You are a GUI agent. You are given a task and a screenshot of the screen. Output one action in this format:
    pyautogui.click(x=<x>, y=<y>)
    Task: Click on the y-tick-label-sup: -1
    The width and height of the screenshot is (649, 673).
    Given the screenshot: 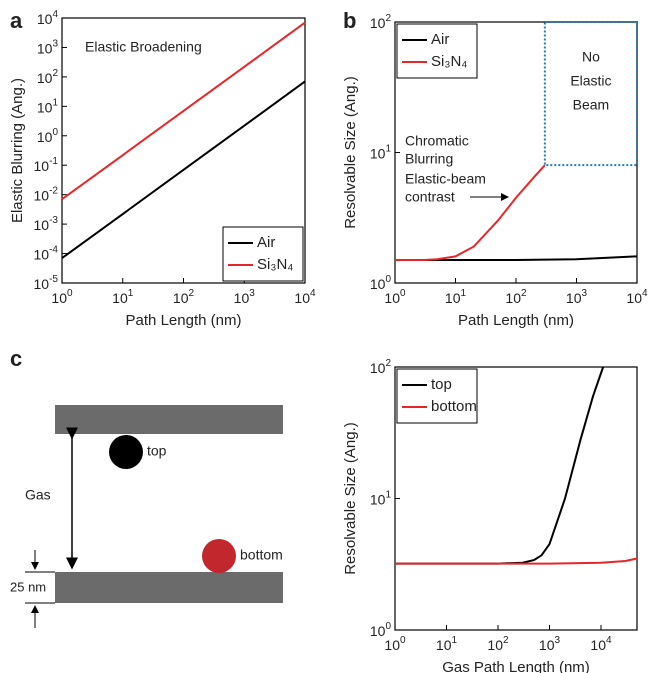 What is the action you would take?
    pyautogui.click(x=53, y=161)
    